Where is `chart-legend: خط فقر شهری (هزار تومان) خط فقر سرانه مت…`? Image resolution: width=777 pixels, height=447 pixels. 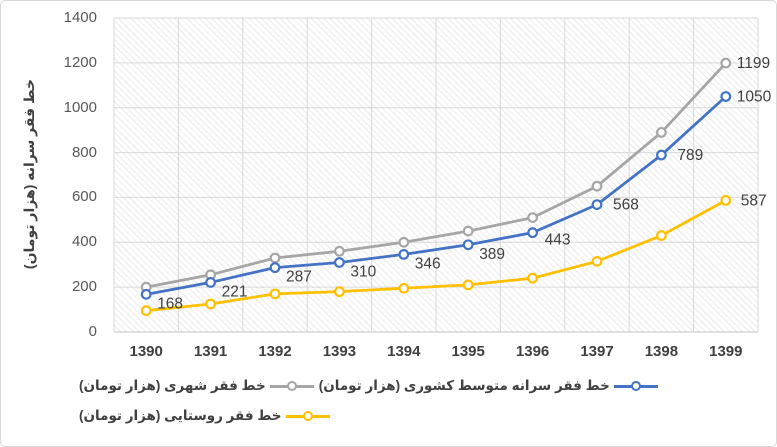 chart-legend: خط فقر شهری (هزار تومان) خط فقر سرانه مت… is located at coordinates (388, 401).